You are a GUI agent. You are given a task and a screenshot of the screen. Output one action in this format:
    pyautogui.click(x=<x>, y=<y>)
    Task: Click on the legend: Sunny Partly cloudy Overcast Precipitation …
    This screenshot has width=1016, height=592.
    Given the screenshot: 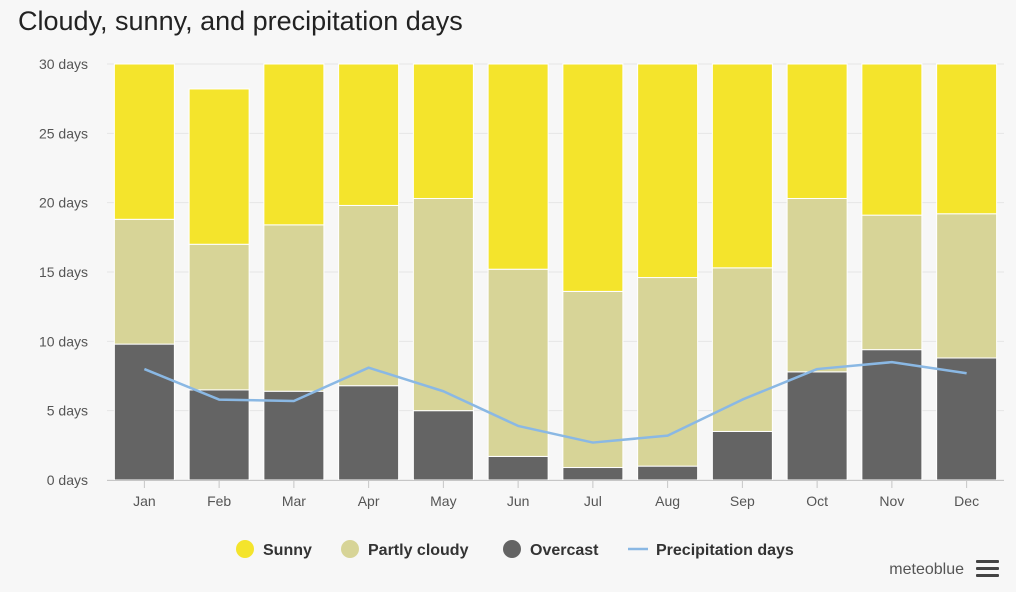 What is the action you would take?
    pyautogui.click(x=515, y=549)
    